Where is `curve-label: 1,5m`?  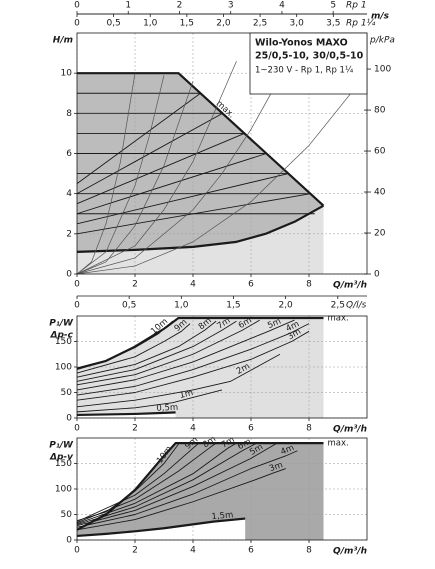 curve-label: 1,5m is located at coordinates (222, 516).